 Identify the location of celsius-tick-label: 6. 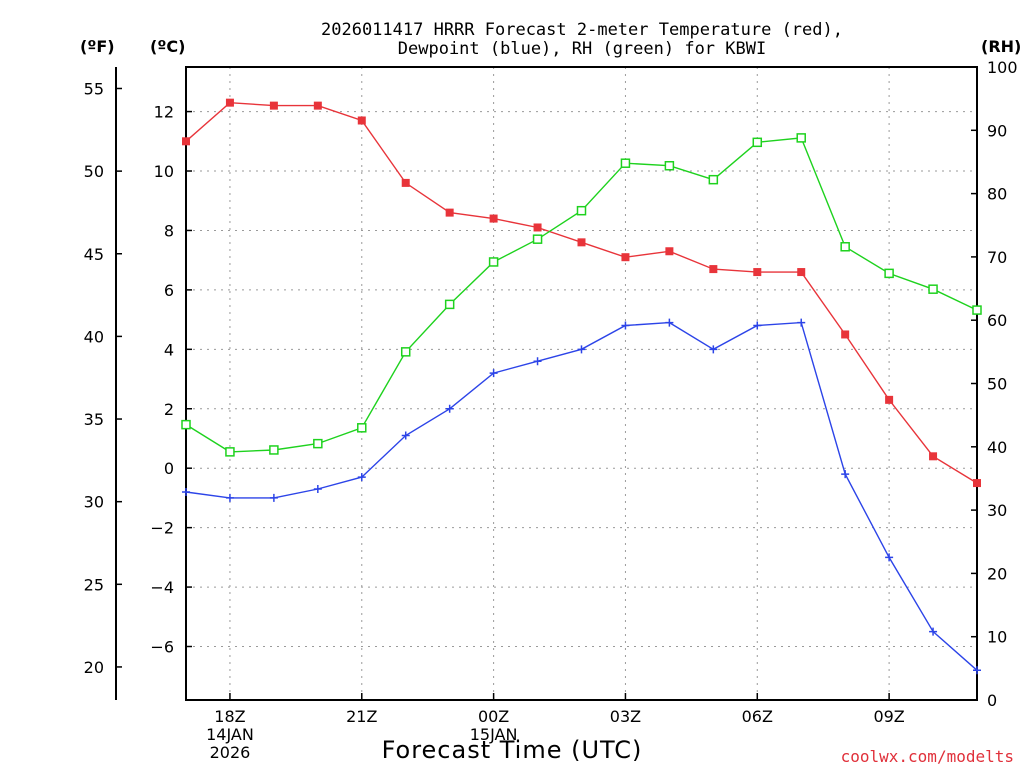
(169, 290).